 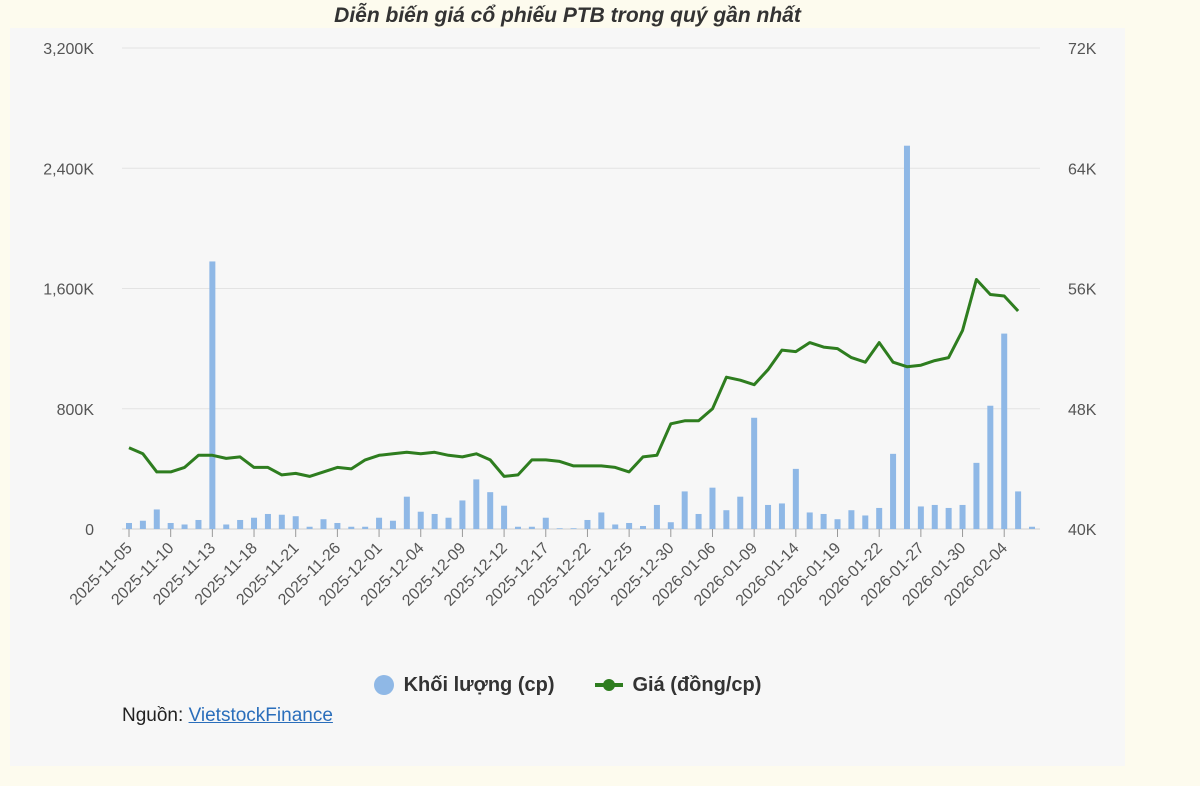 What do you see at coordinates (260, 715) in the screenshot?
I see `source-link: VietstockFinance` at bounding box center [260, 715].